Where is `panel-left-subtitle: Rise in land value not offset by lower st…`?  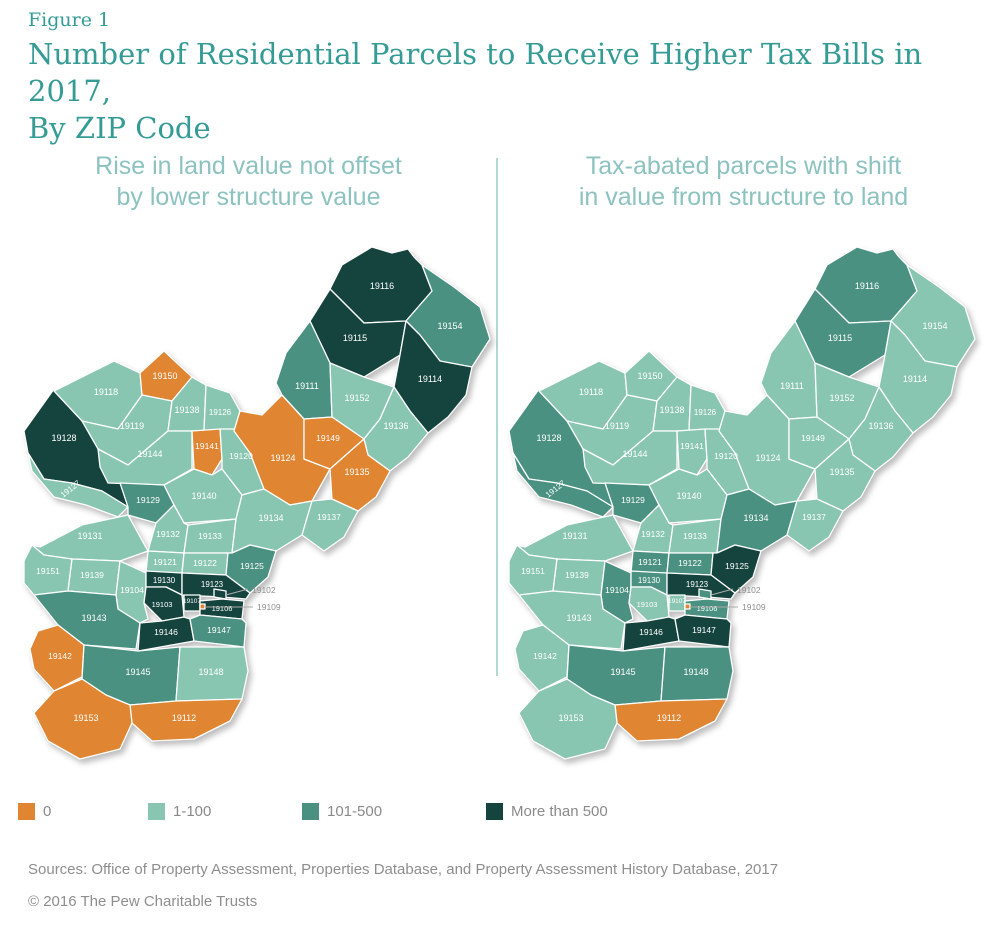 panel-left-subtitle: Rise in land value not offset by lower st… is located at coordinates (248, 182).